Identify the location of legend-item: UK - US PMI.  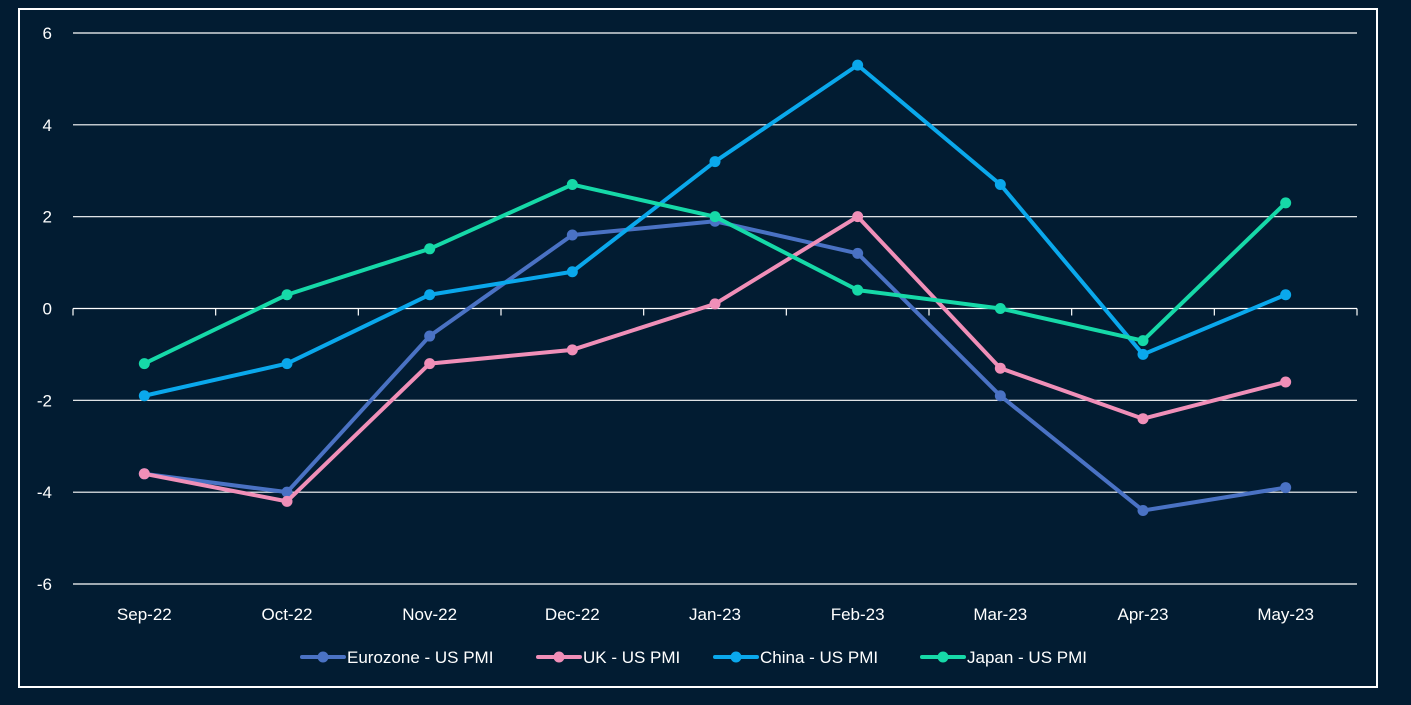
(608, 657).